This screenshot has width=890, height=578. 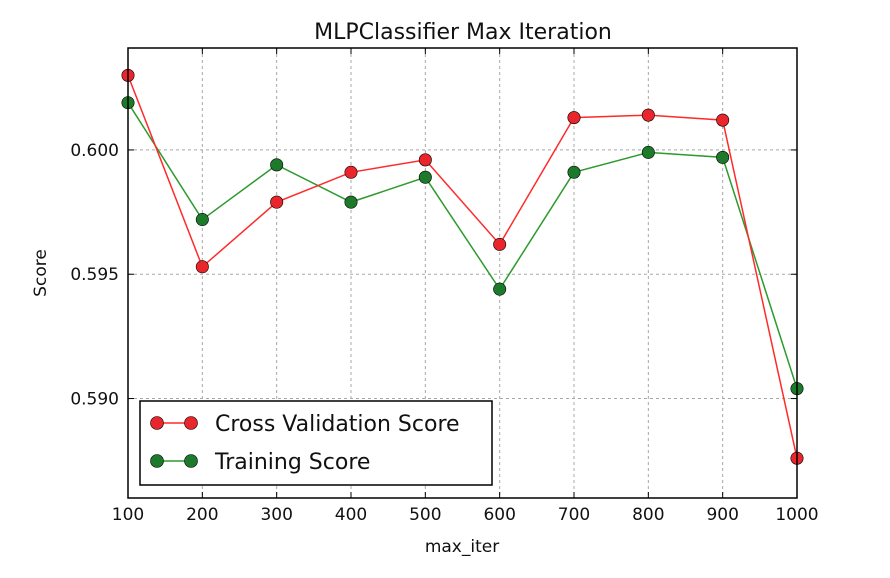 I want to click on y-axis-label: Score, so click(x=41, y=273).